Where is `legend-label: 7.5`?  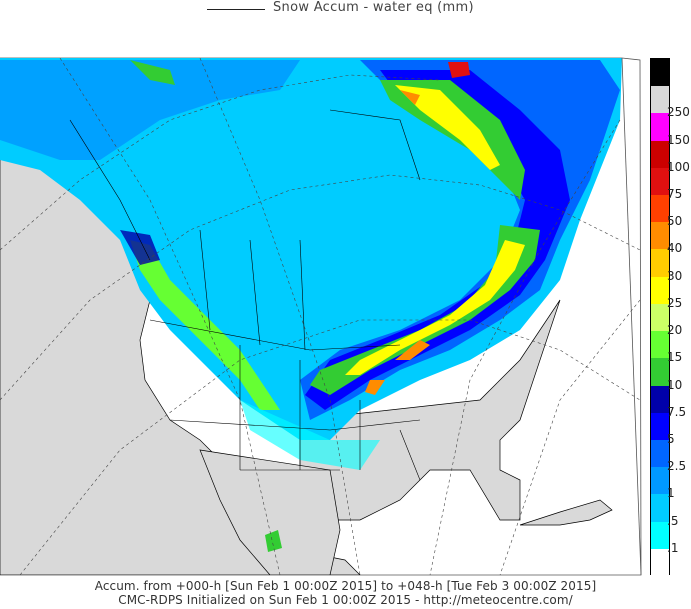 legend-label: 7.5 is located at coordinates (677, 411).